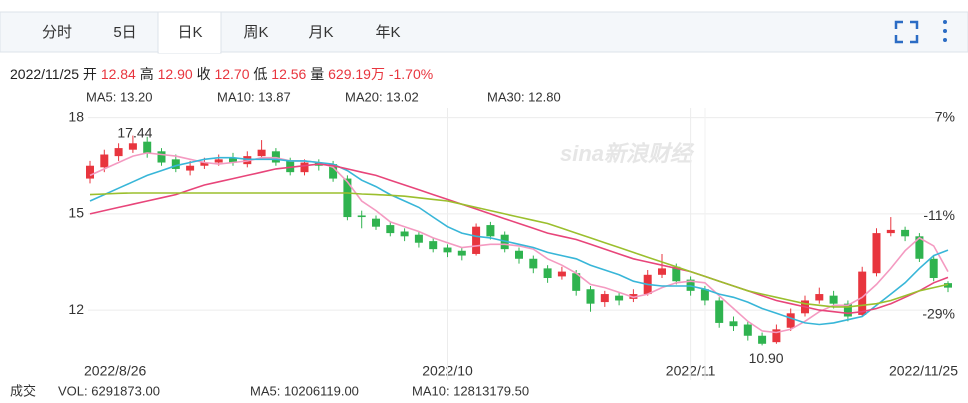 This screenshot has height=403, width=968. What do you see at coordinates (175, 74) in the screenshot?
I see `info-value: 12.90` at bounding box center [175, 74].